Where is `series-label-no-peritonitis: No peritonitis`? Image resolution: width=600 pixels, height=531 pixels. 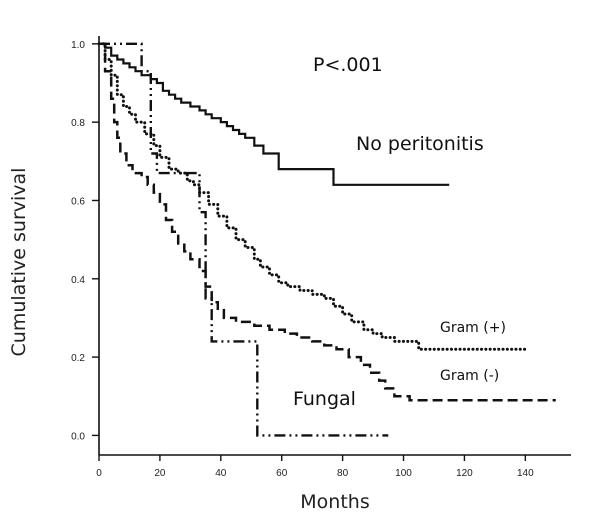 series-label-no-peritonitis: No peritonitis is located at coordinates (420, 144).